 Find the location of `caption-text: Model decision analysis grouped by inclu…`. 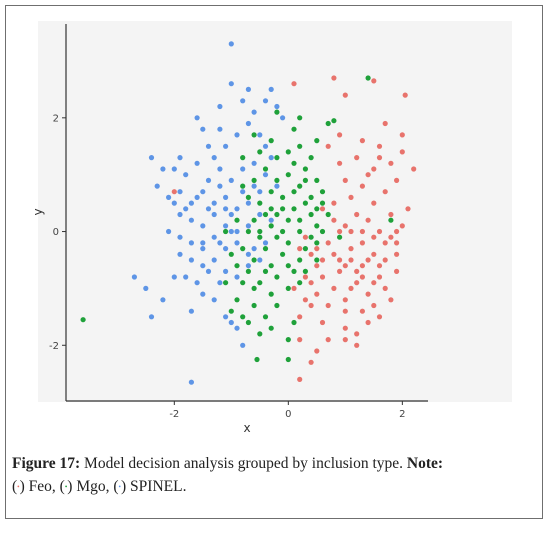

caption-text: Model decision analysis grouped by inclu… is located at coordinates (243, 463).